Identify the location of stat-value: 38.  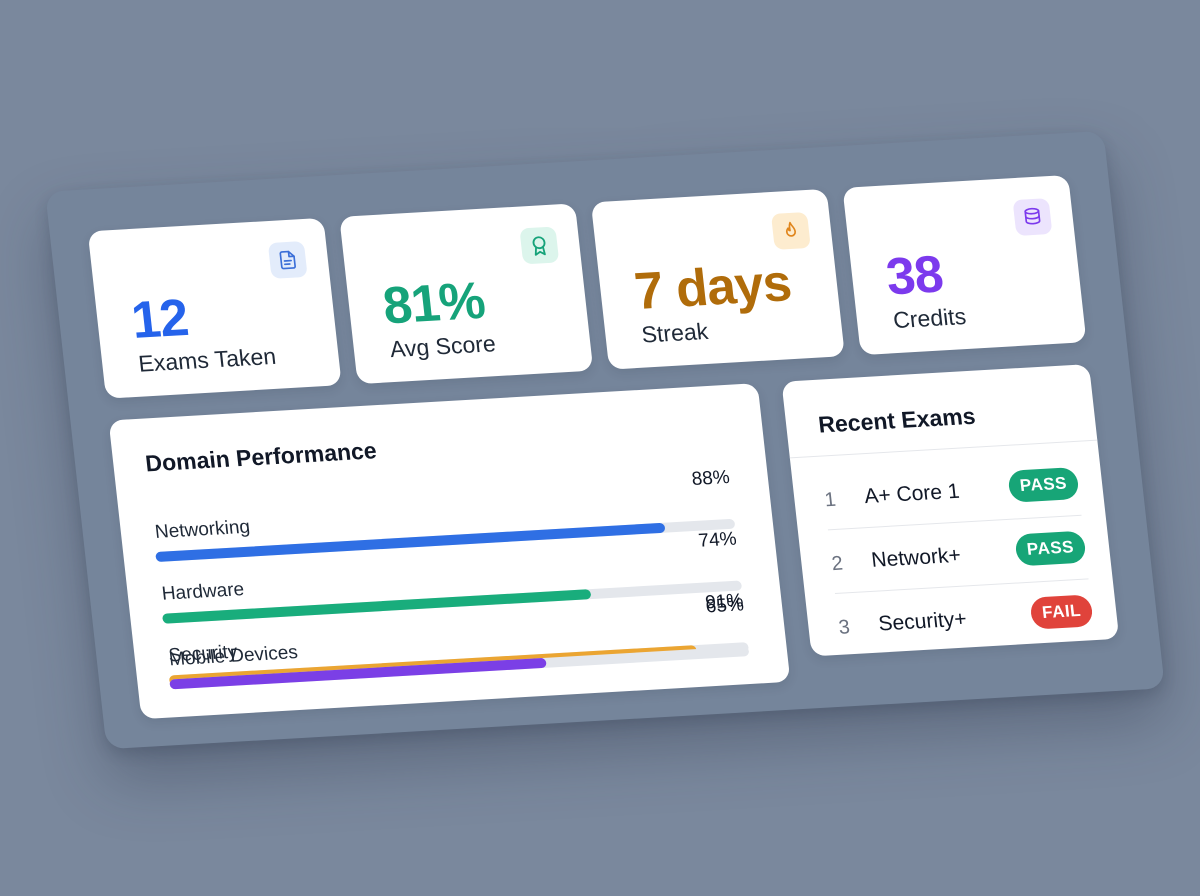
(914, 276).